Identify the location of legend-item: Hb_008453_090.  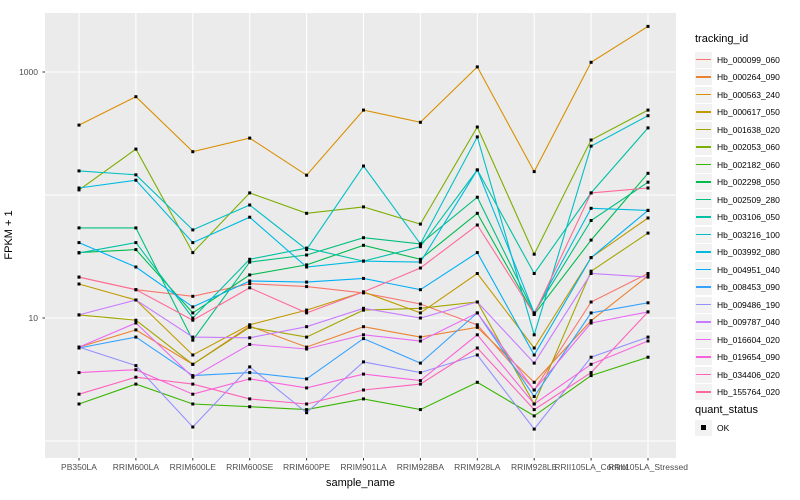
(737, 288).